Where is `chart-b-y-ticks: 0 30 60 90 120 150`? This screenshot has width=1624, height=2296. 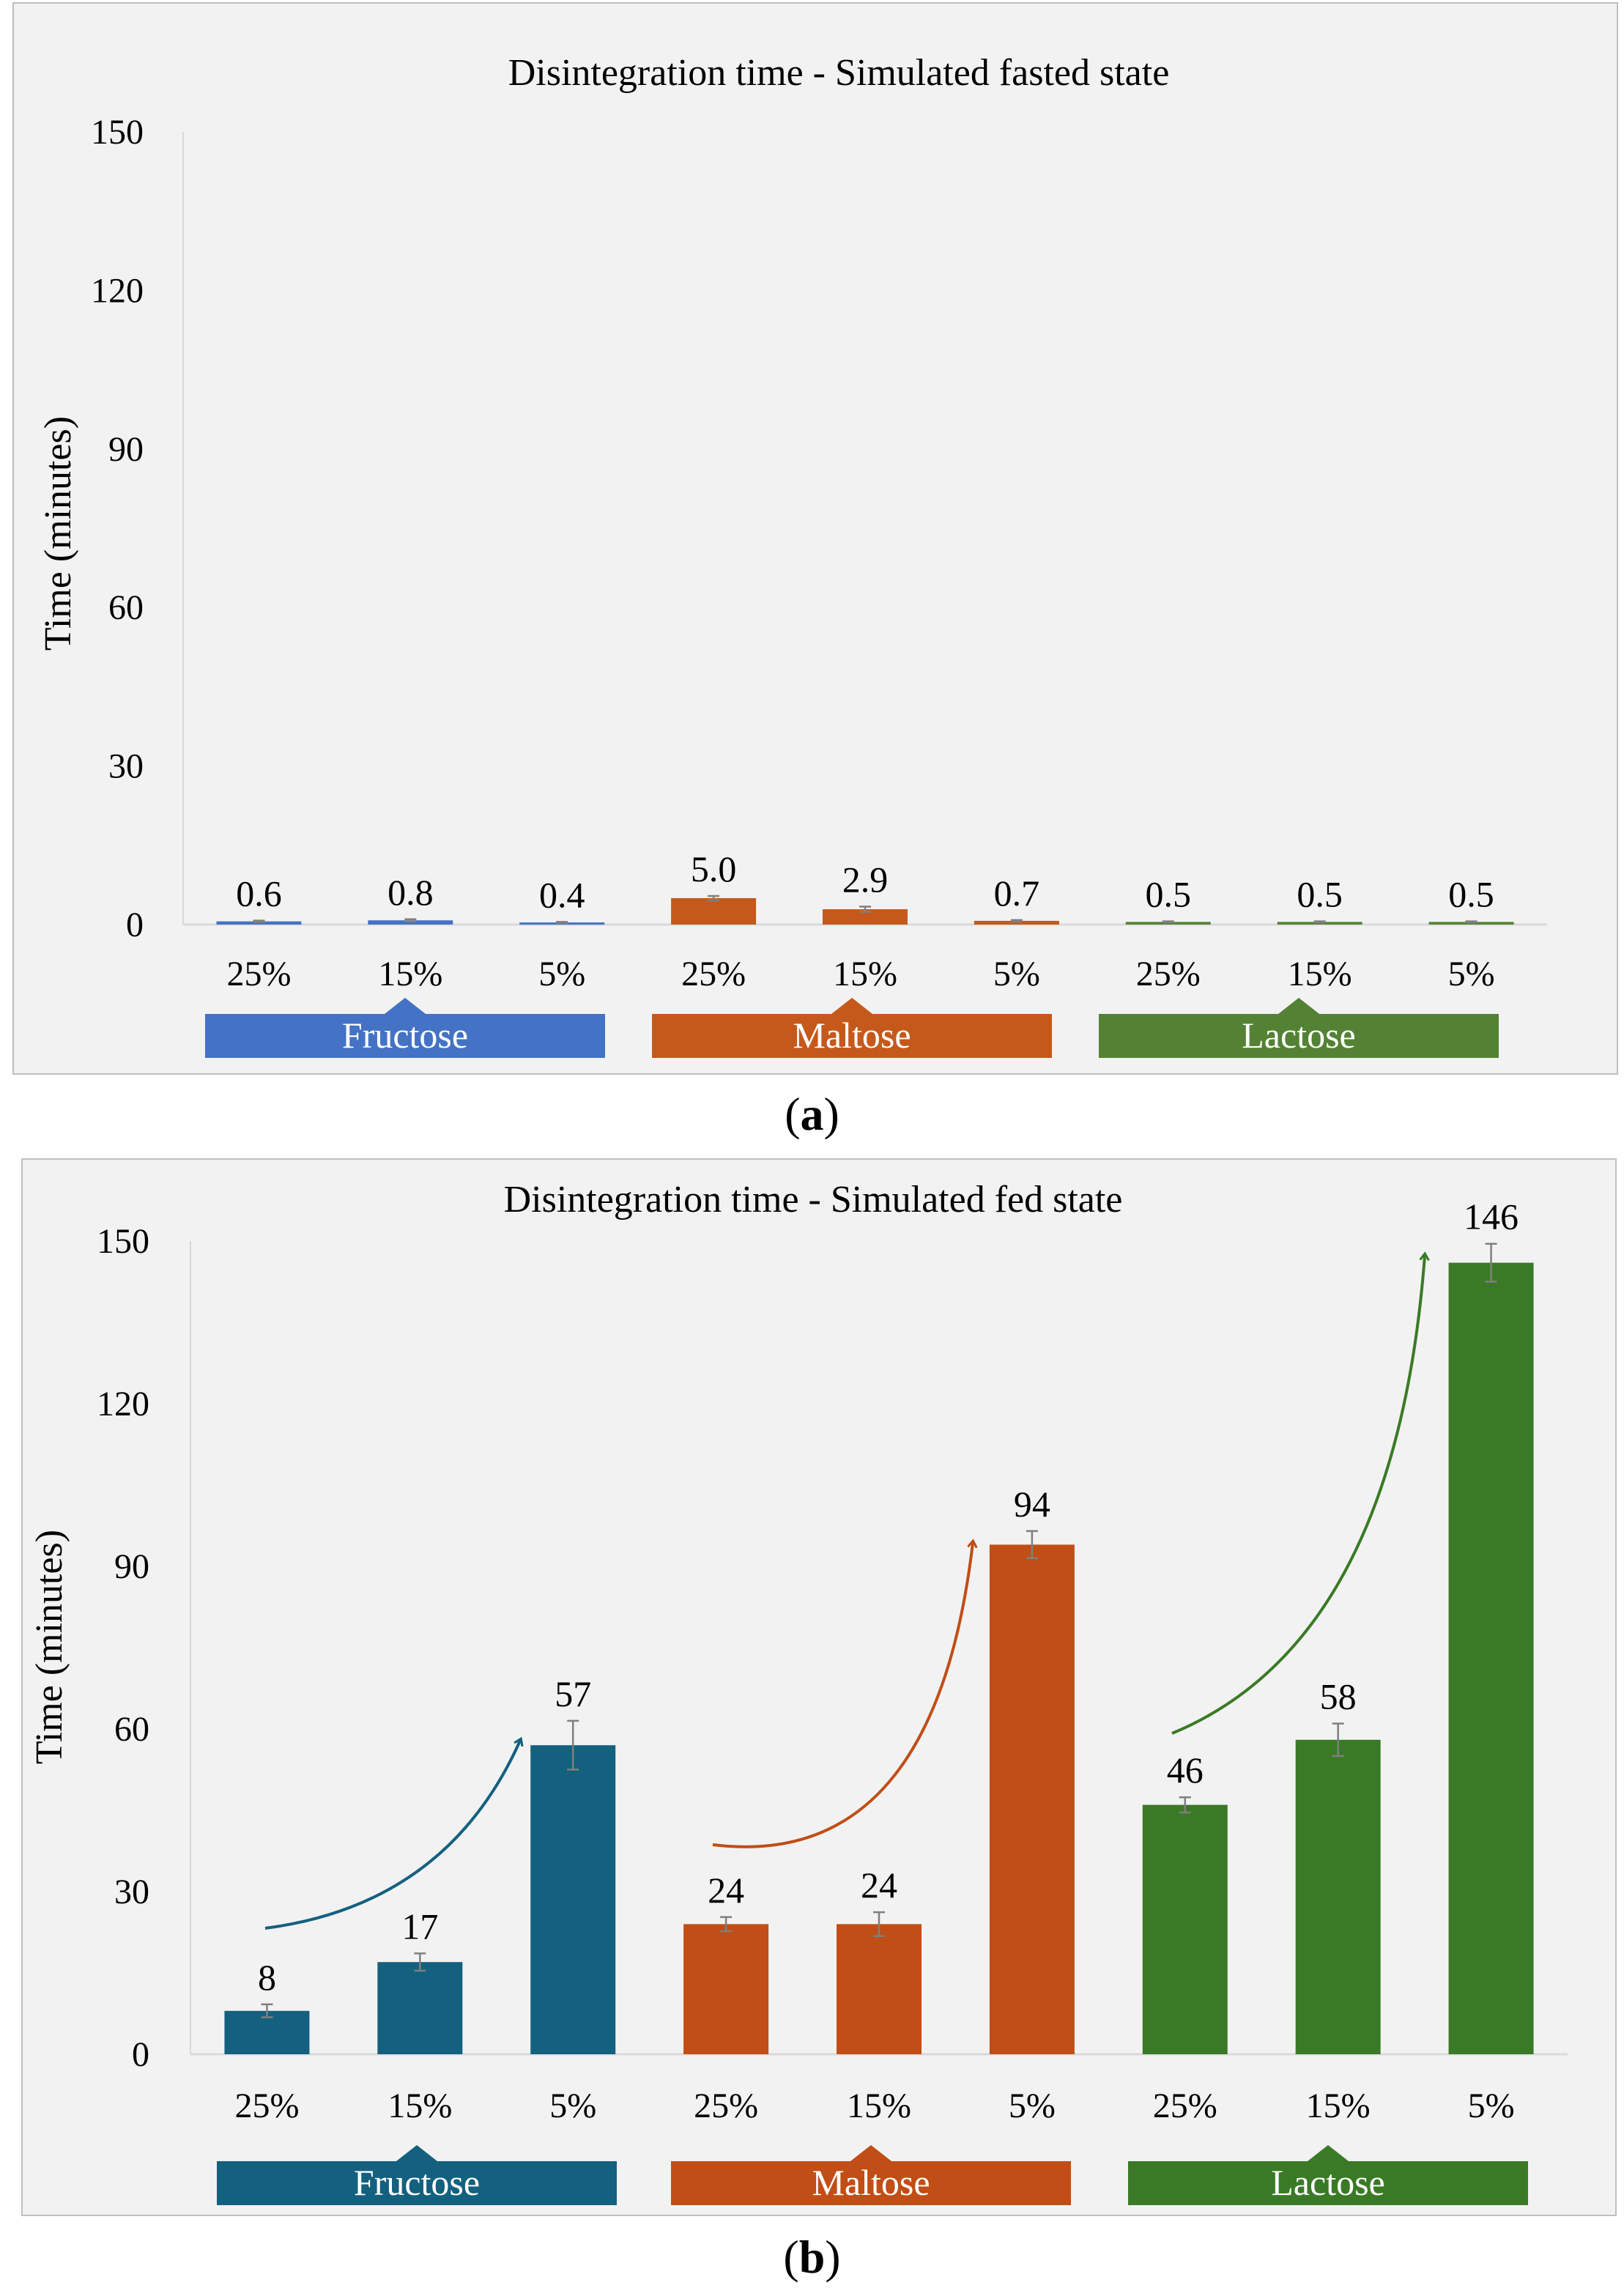 chart-b-y-ticks: 0 30 60 90 120 150 is located at coordinates (123, 1648).